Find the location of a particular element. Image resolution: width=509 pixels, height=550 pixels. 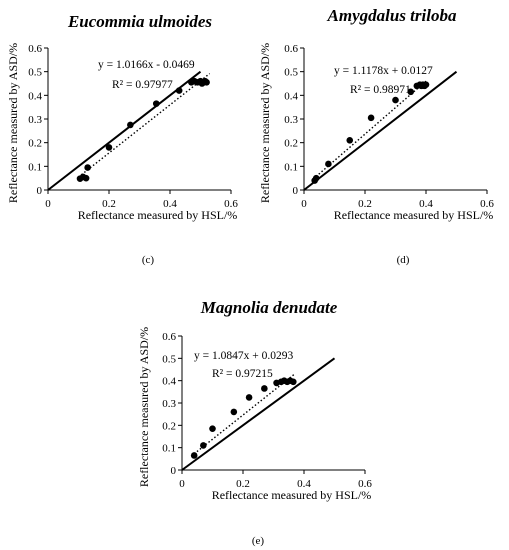

chart-title: Magnolia denudate is located at coordinates (269, 307).